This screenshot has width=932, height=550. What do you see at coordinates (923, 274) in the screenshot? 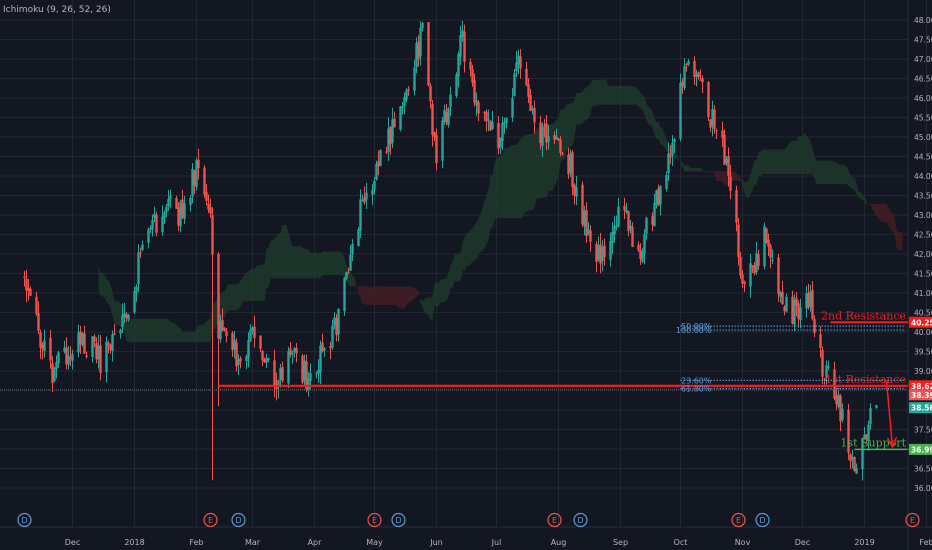
I see `price-tick-label: 41.50` at bounding box center [923, 274].